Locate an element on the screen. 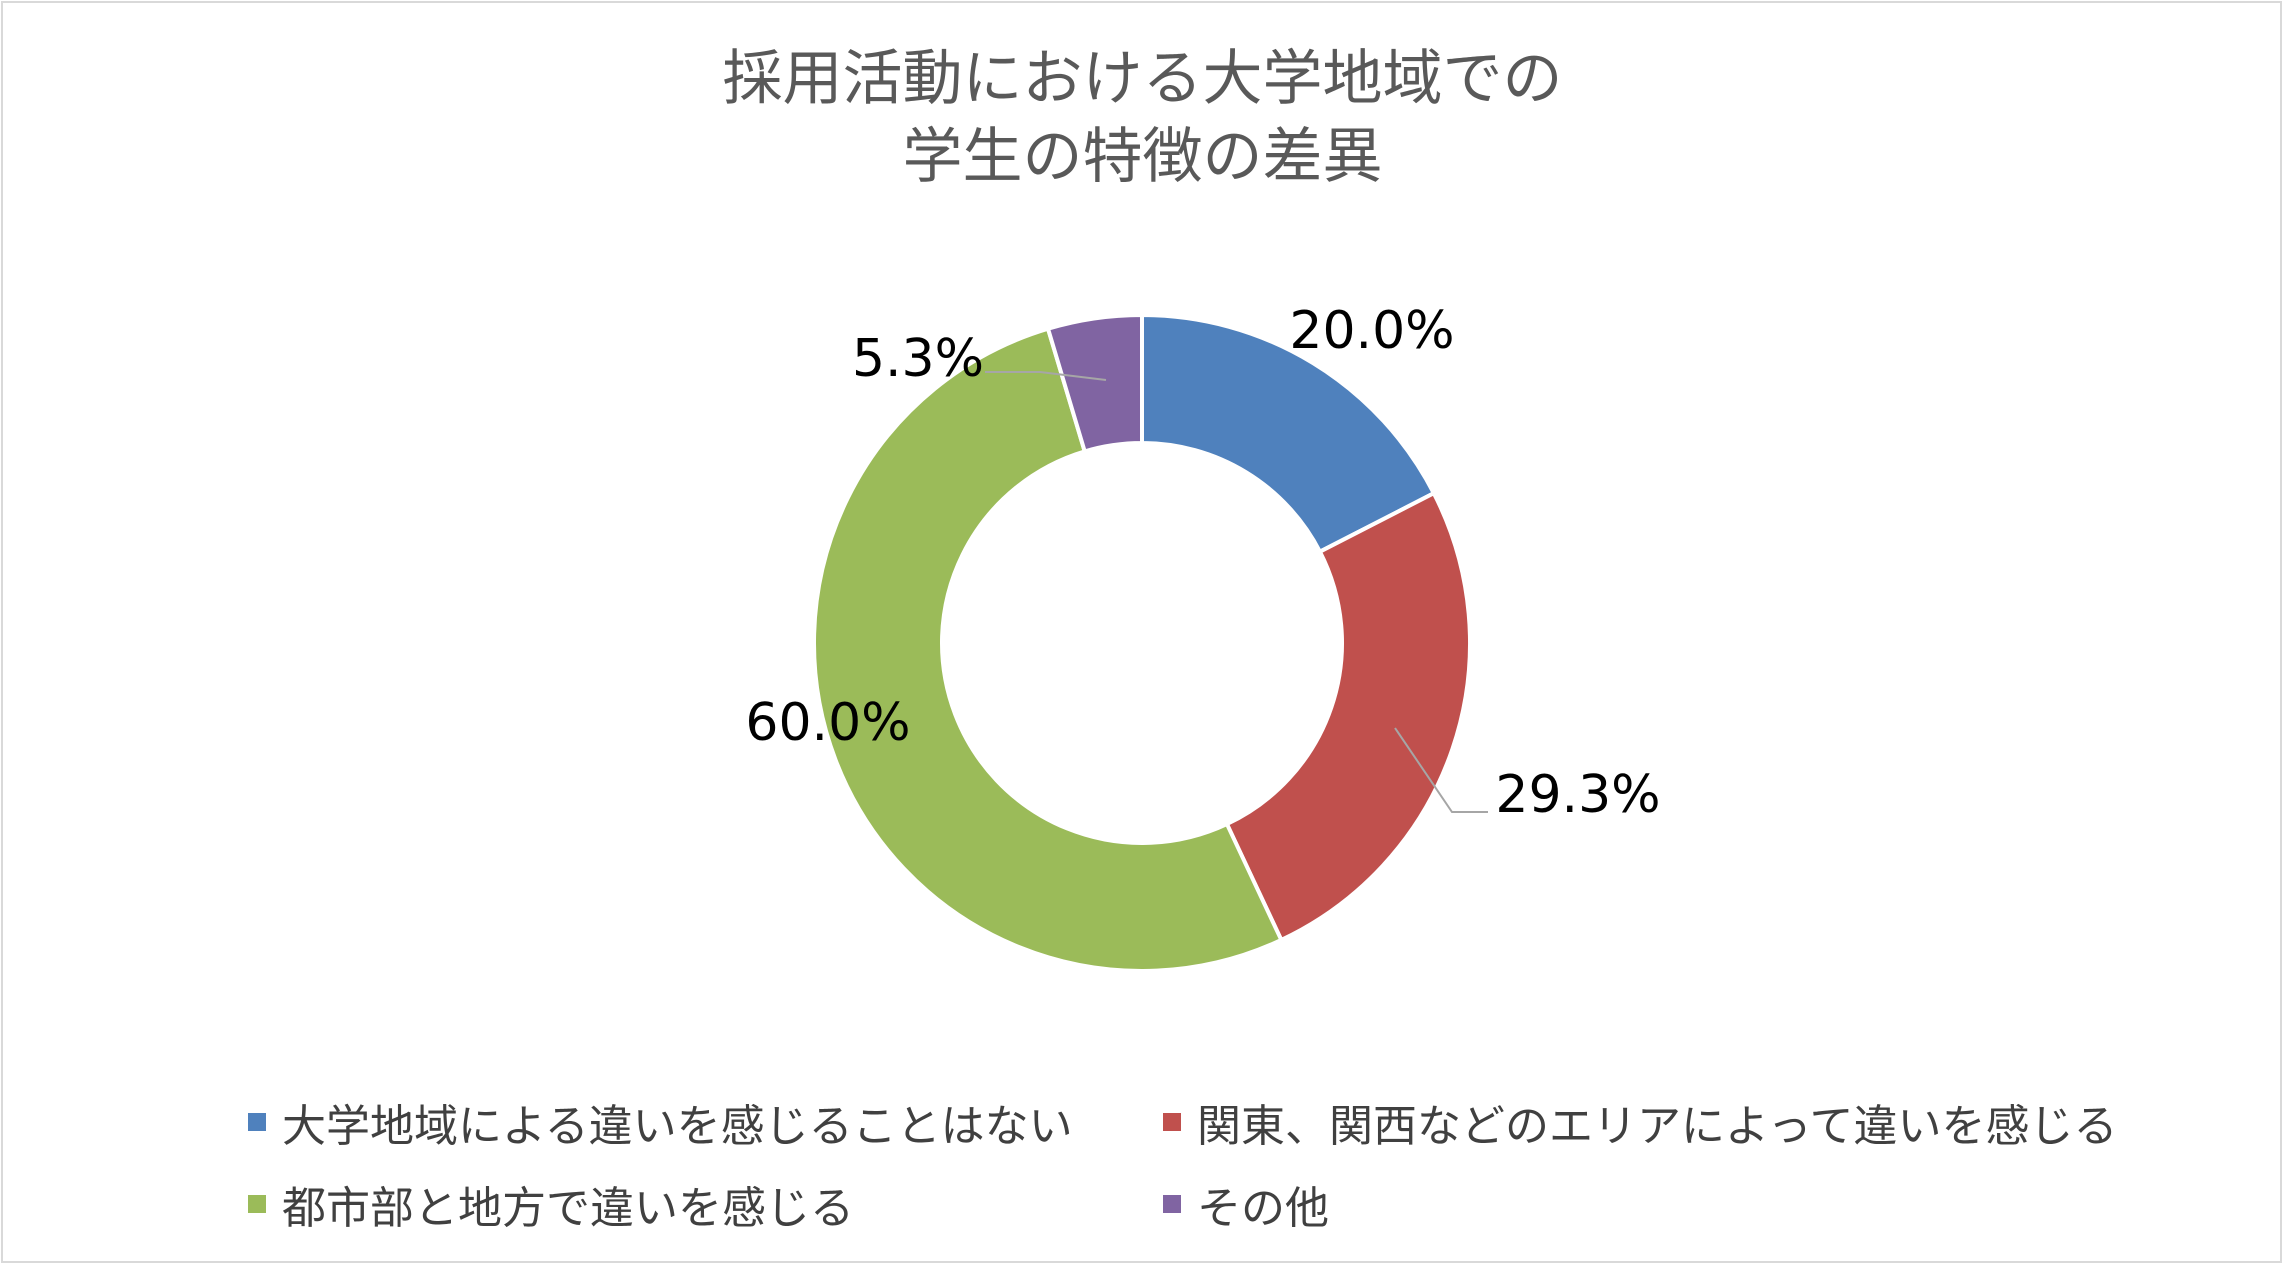  legend-item-3: その他 is located at coordinates (1246, 1204).